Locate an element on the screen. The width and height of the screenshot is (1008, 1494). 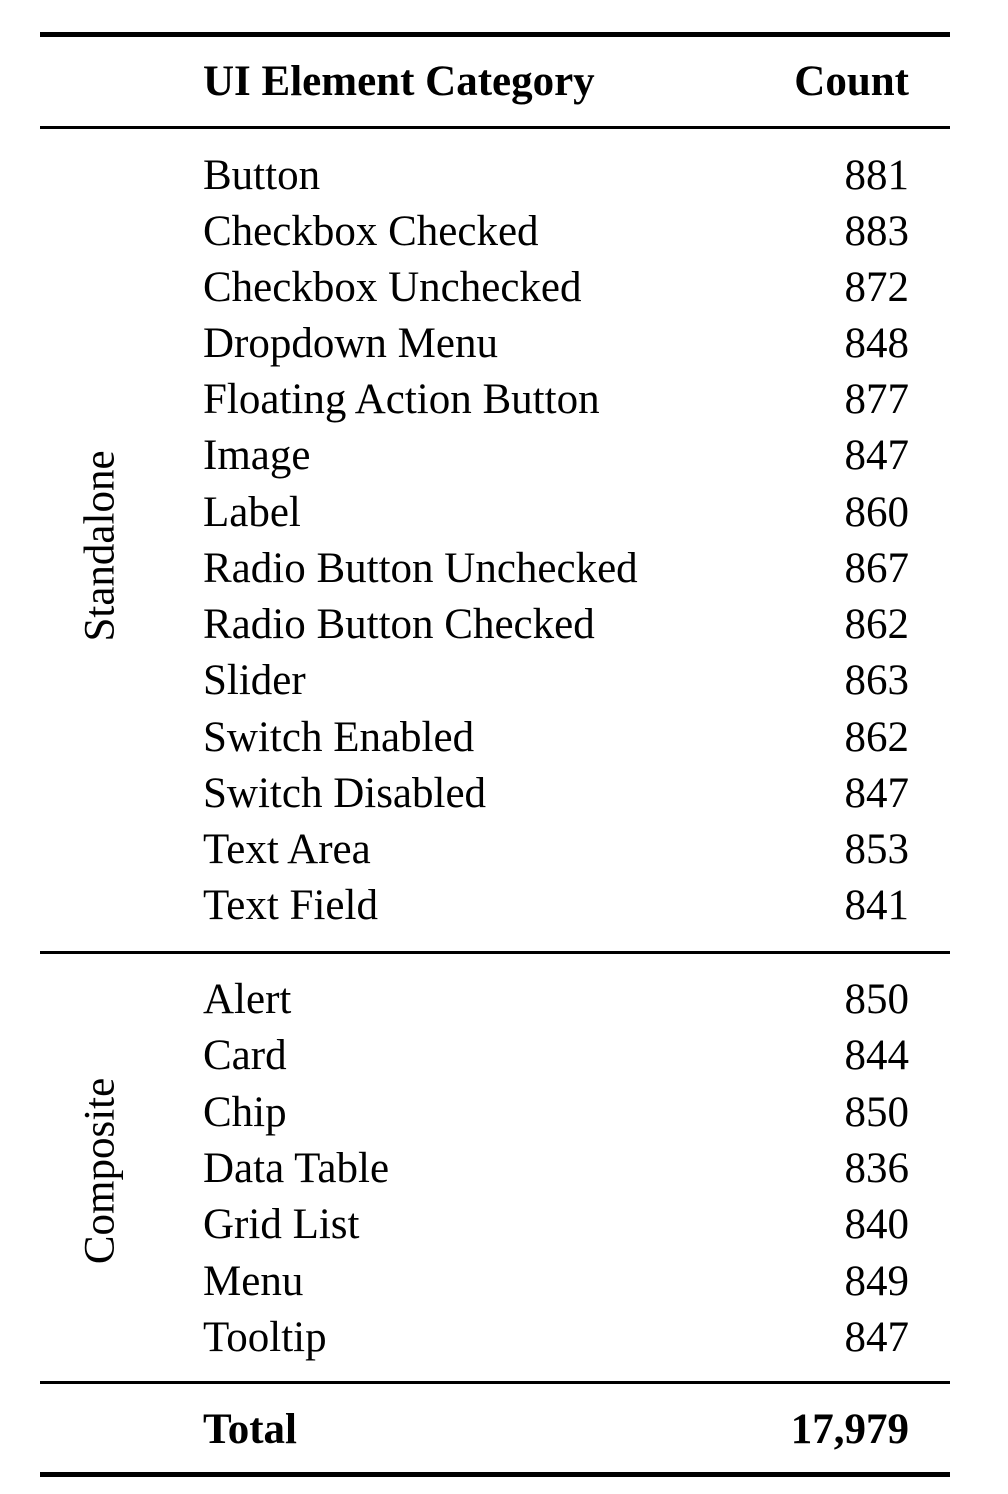
row-name: Menu is located at coordinates (253, 1281).